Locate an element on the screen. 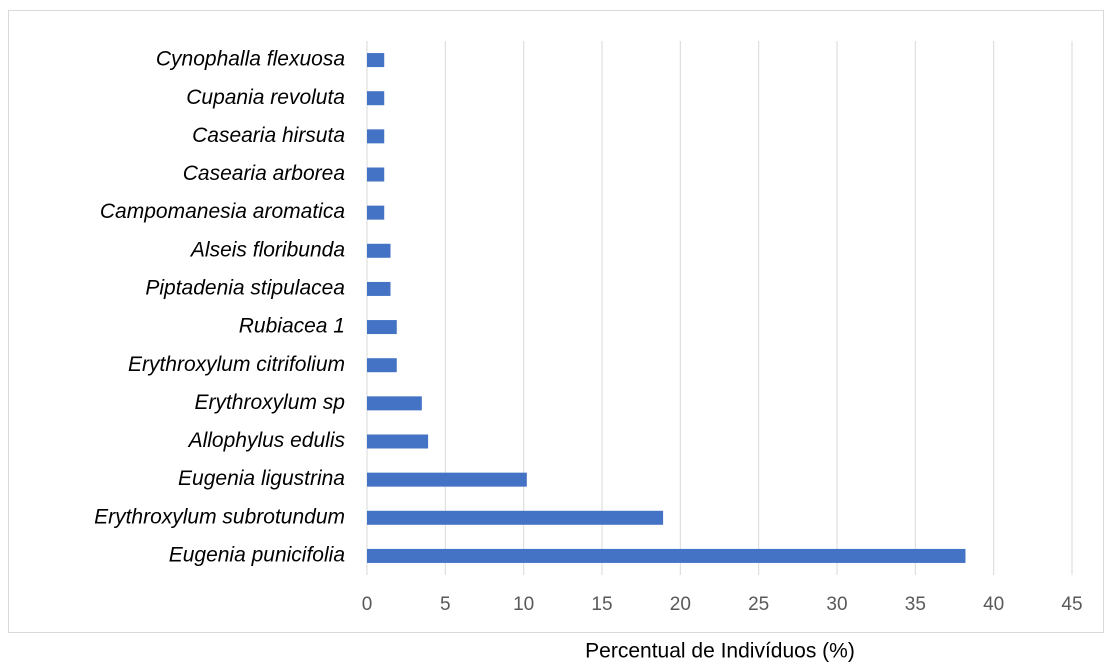 The height and width of the screenshot is (665, 1112). y-tick-label: Cynophalla flexuosa is located at coordinates (250, 59).